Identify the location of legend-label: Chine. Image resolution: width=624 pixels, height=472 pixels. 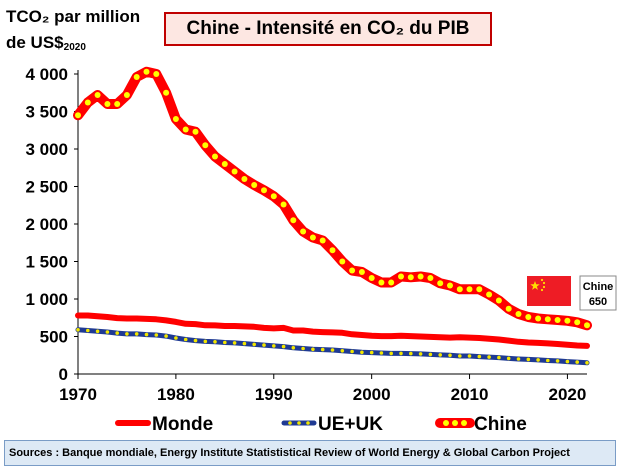
(500, 424).